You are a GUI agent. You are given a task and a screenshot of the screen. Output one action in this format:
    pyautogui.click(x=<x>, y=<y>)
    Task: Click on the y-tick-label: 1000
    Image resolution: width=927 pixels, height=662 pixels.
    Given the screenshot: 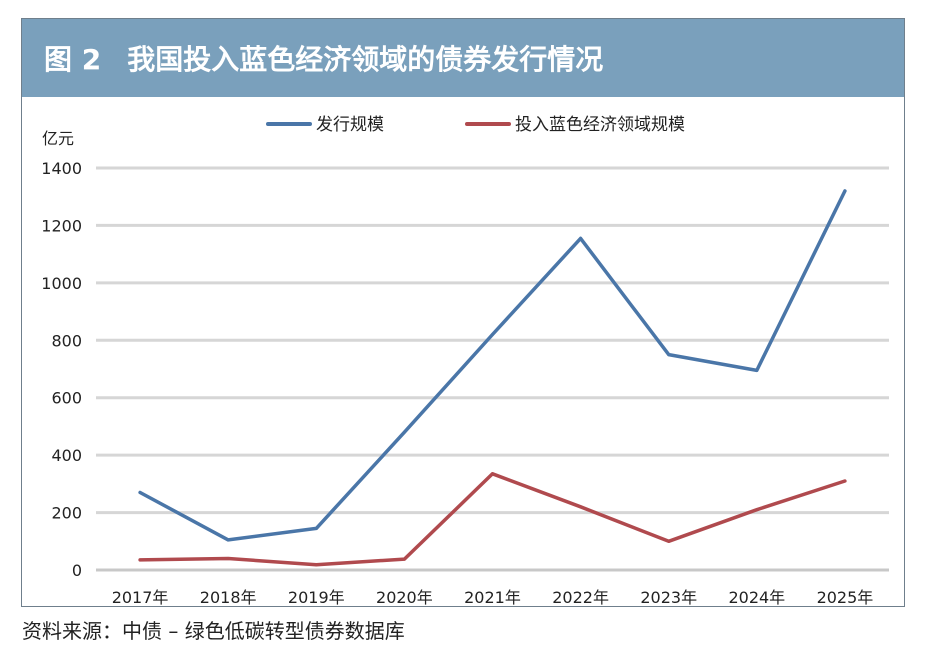 What is the action you would take?
    pyautogui.click(x=61, y=283)
    